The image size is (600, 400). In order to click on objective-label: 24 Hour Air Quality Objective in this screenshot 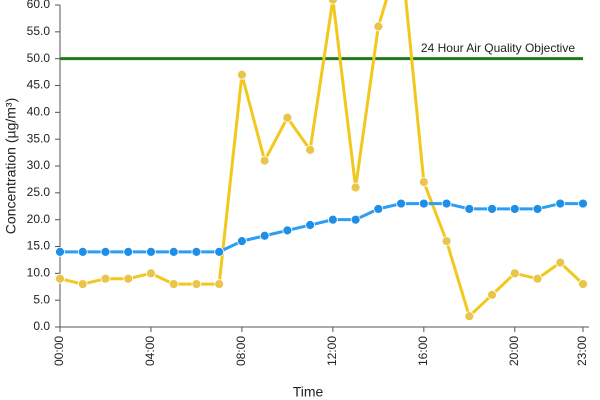, I will do `click(498, 48)`.